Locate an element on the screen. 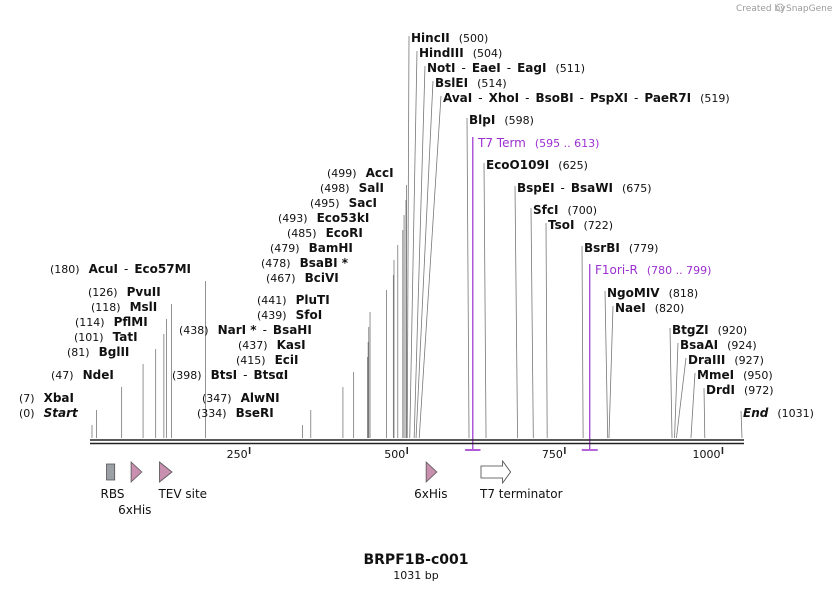  site-position: (441) is located at coordinates (272, 300).